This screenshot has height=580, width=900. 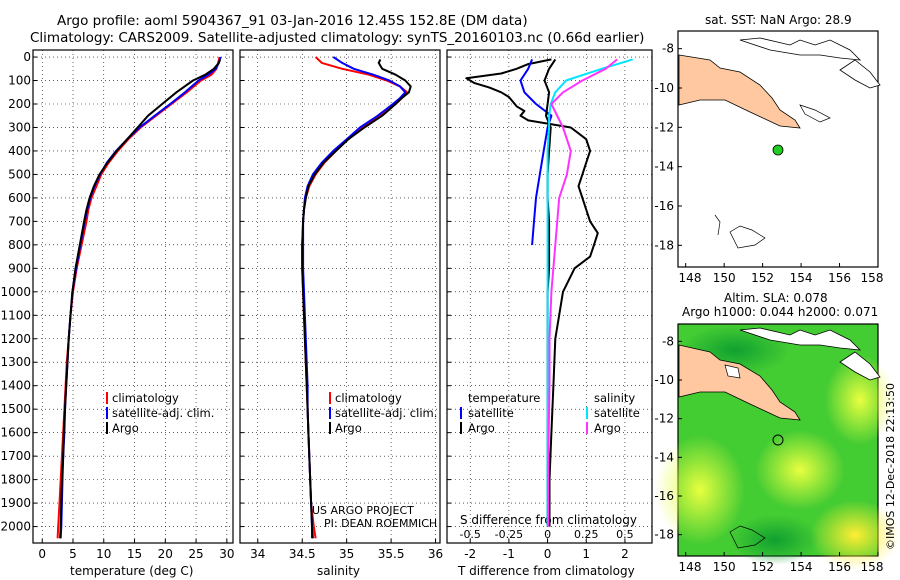 What do you see at coordinates (15, 527) in the screenshot?
I see `depth-tick-label: 2000` at bounding box center [15, 527].